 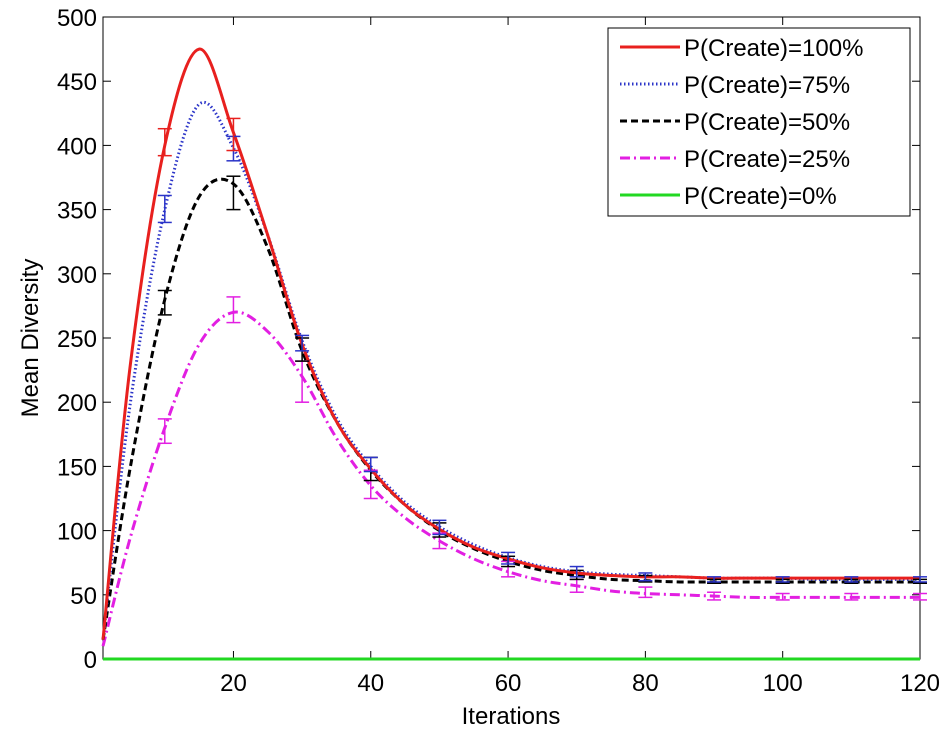 I want to click on x-axis-label: Iterations, so click(x=511, y=716).